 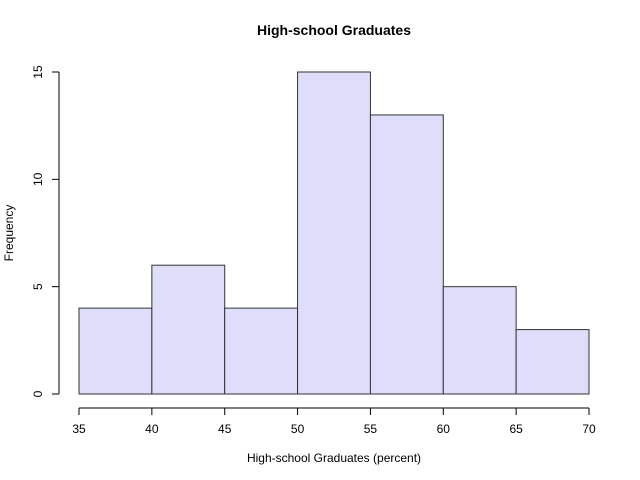 I want to click on y-tick-label: 5, so click(x=38, y=286).